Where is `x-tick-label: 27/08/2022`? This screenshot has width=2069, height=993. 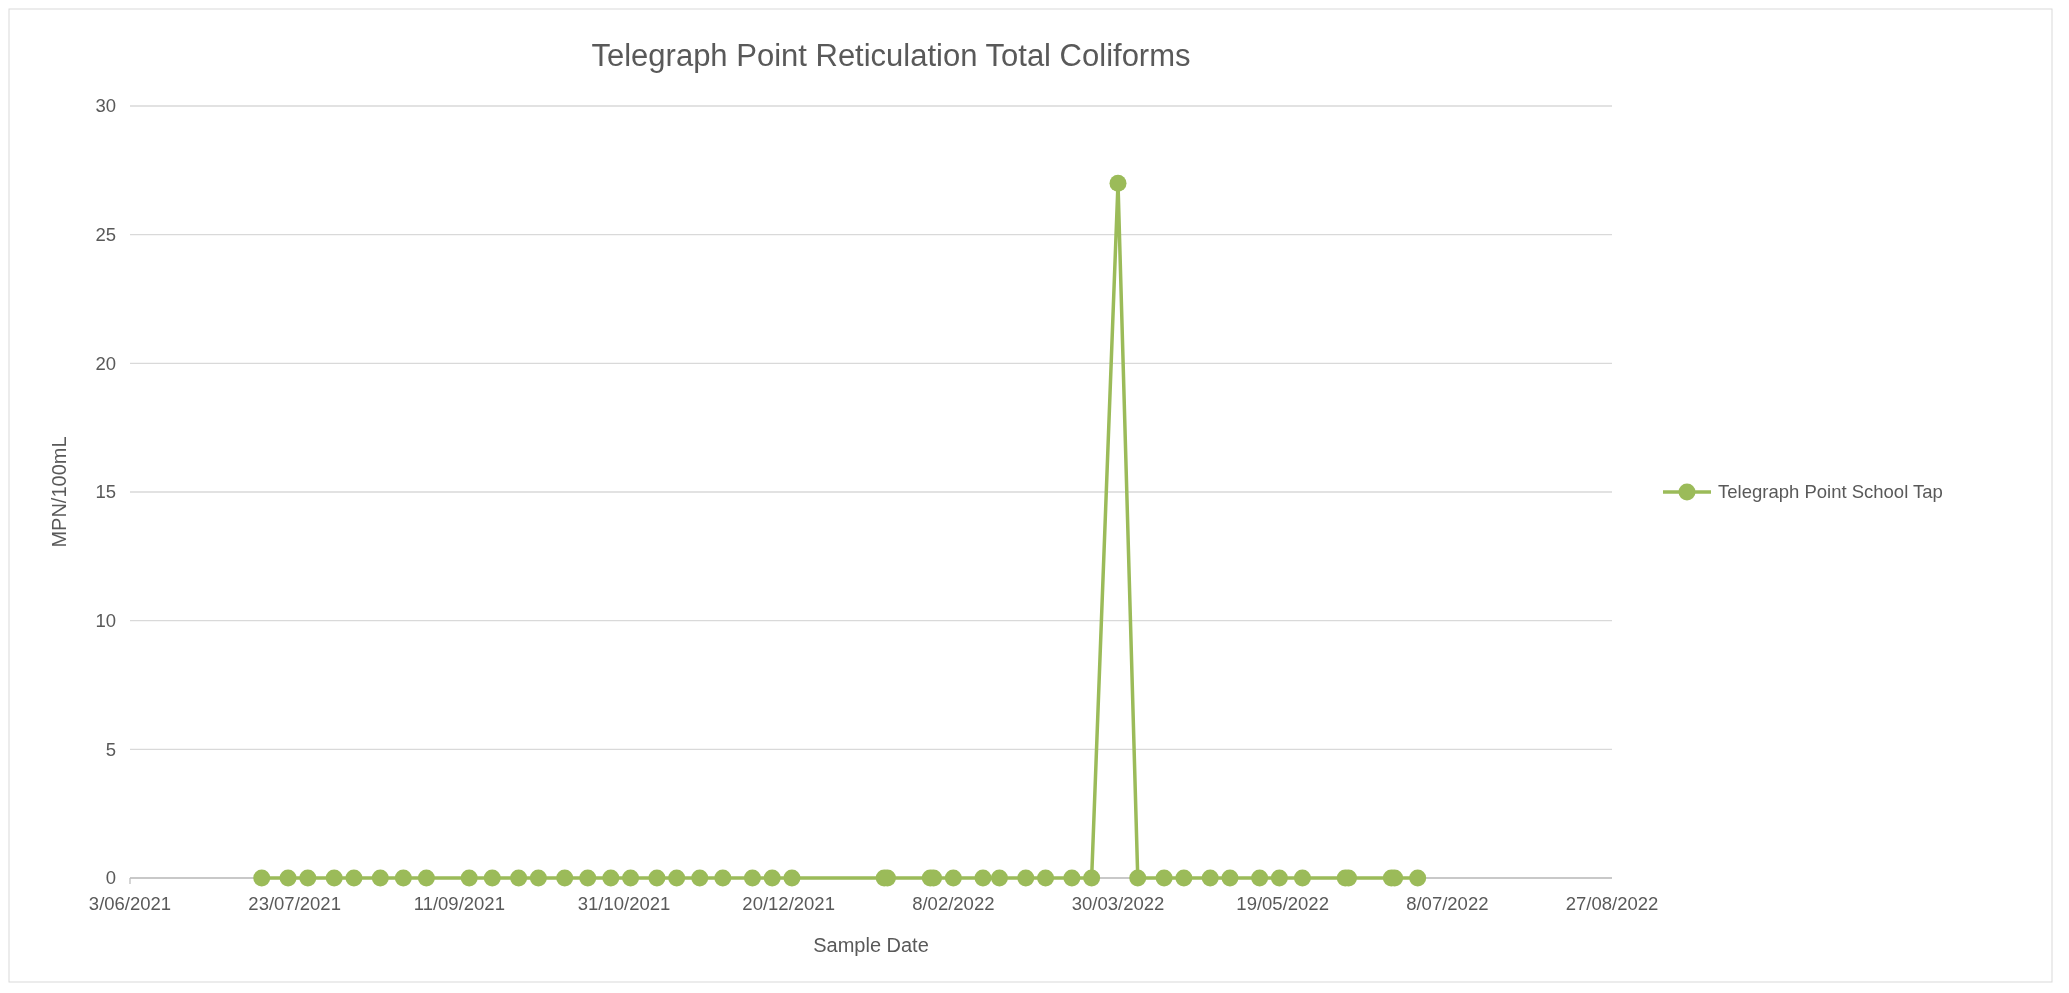
x-tick-label: 27/08/2022 is located at coordinates (1612, 903).